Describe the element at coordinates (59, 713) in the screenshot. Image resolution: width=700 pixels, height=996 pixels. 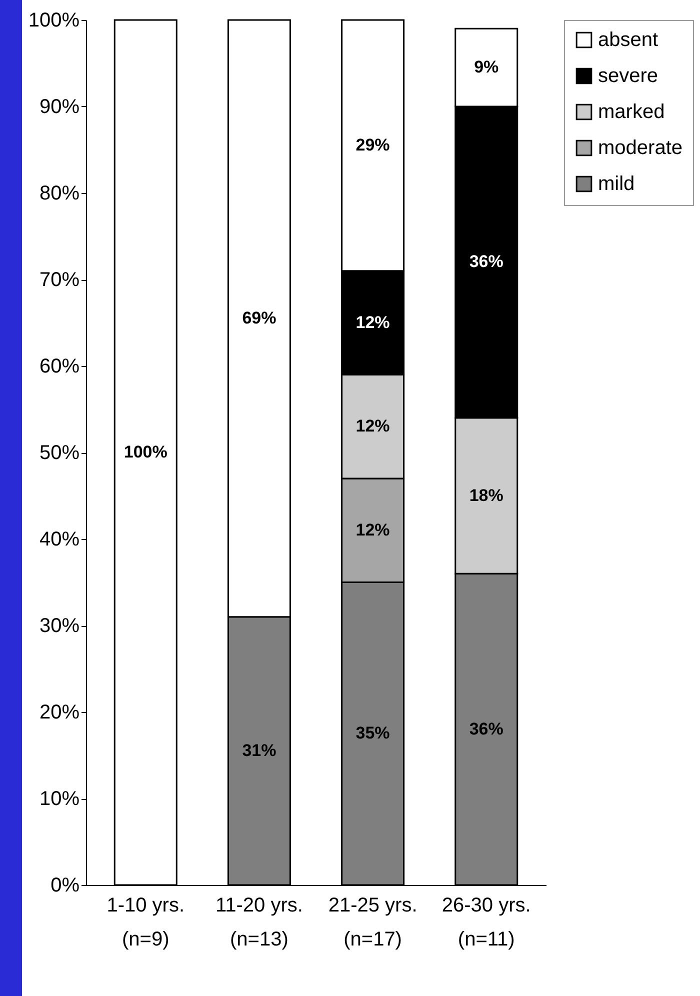
I see `y-tick-label: 20%` at that location.